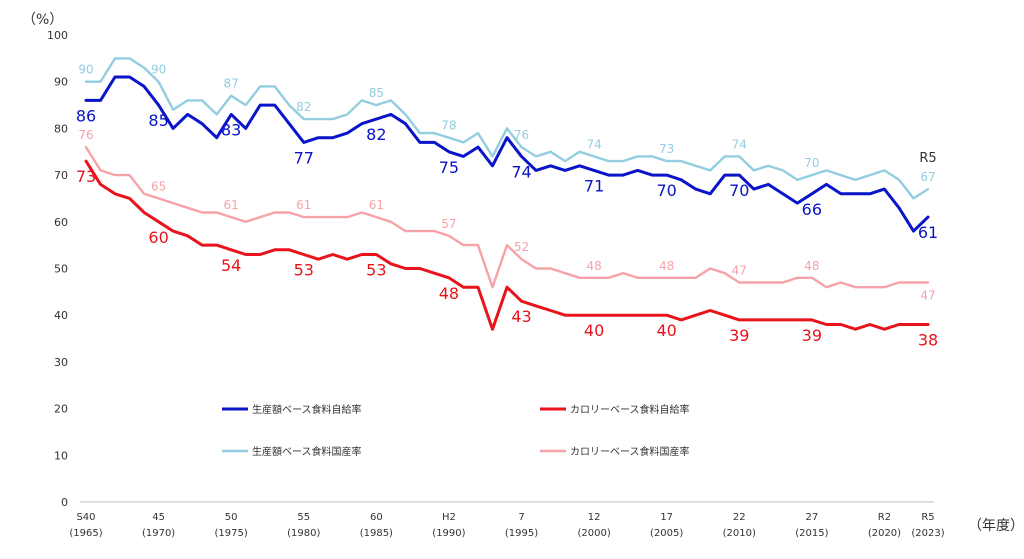 This screenshot has height=559, width=1024. I want to click on y-tick-label: 0, so click(64, 502).